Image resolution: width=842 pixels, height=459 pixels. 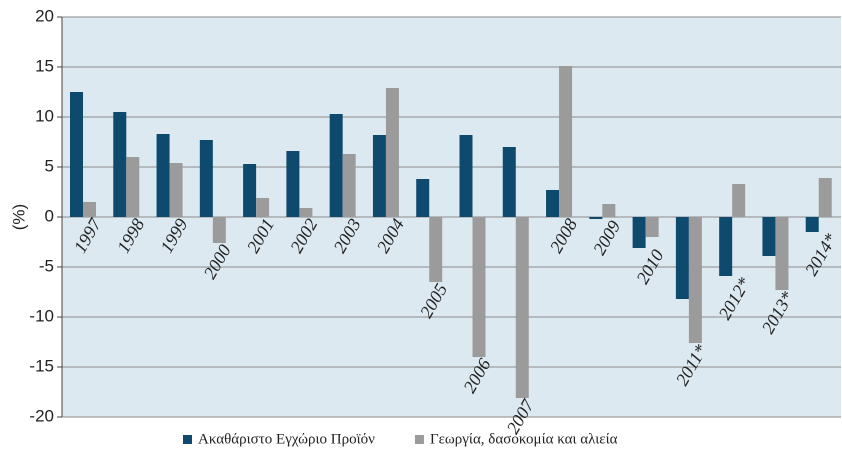 I want to click on legend-label: Γεωργία, δασοκομία και αλιεία, so click(x=524, y=439).